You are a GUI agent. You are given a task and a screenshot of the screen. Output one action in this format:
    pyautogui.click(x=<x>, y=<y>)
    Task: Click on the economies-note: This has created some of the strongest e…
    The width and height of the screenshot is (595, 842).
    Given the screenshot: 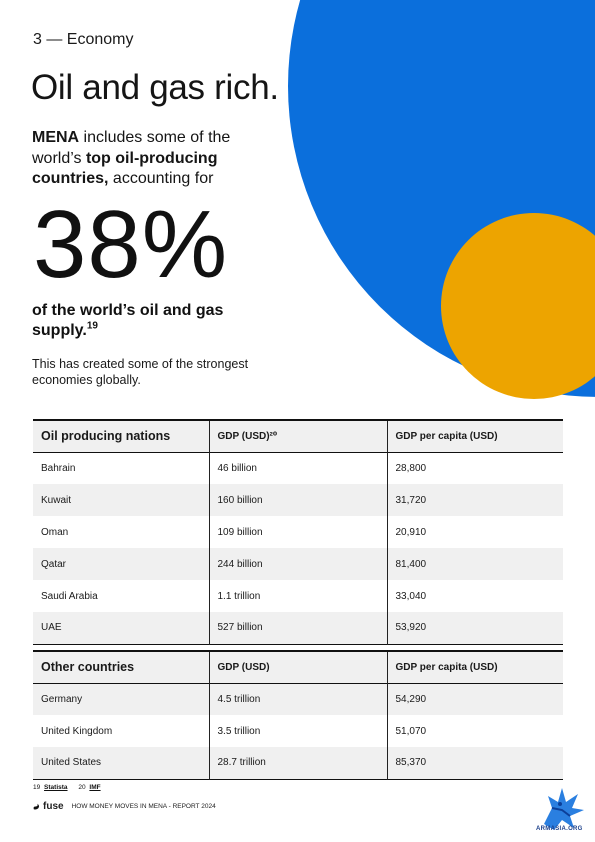 What is the action you would take?
    pyautogui.click(x=162, y=372)
    